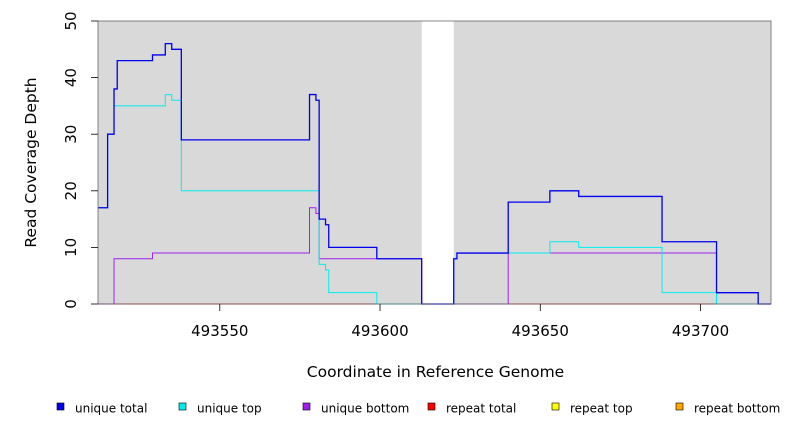 Image resolution: width=792 pixels, height=432 pixels. Describe the element at coordinates (71, 304) in the screenshot. I see `y-tick-label: 0` at that location.